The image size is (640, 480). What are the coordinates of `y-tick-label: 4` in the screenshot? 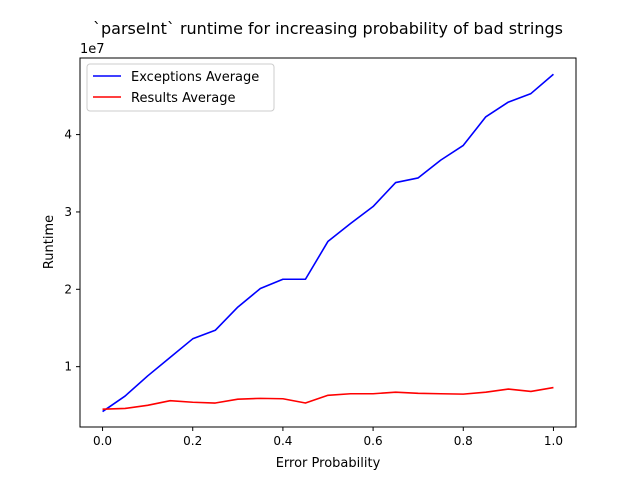 It's located at (68, 135).